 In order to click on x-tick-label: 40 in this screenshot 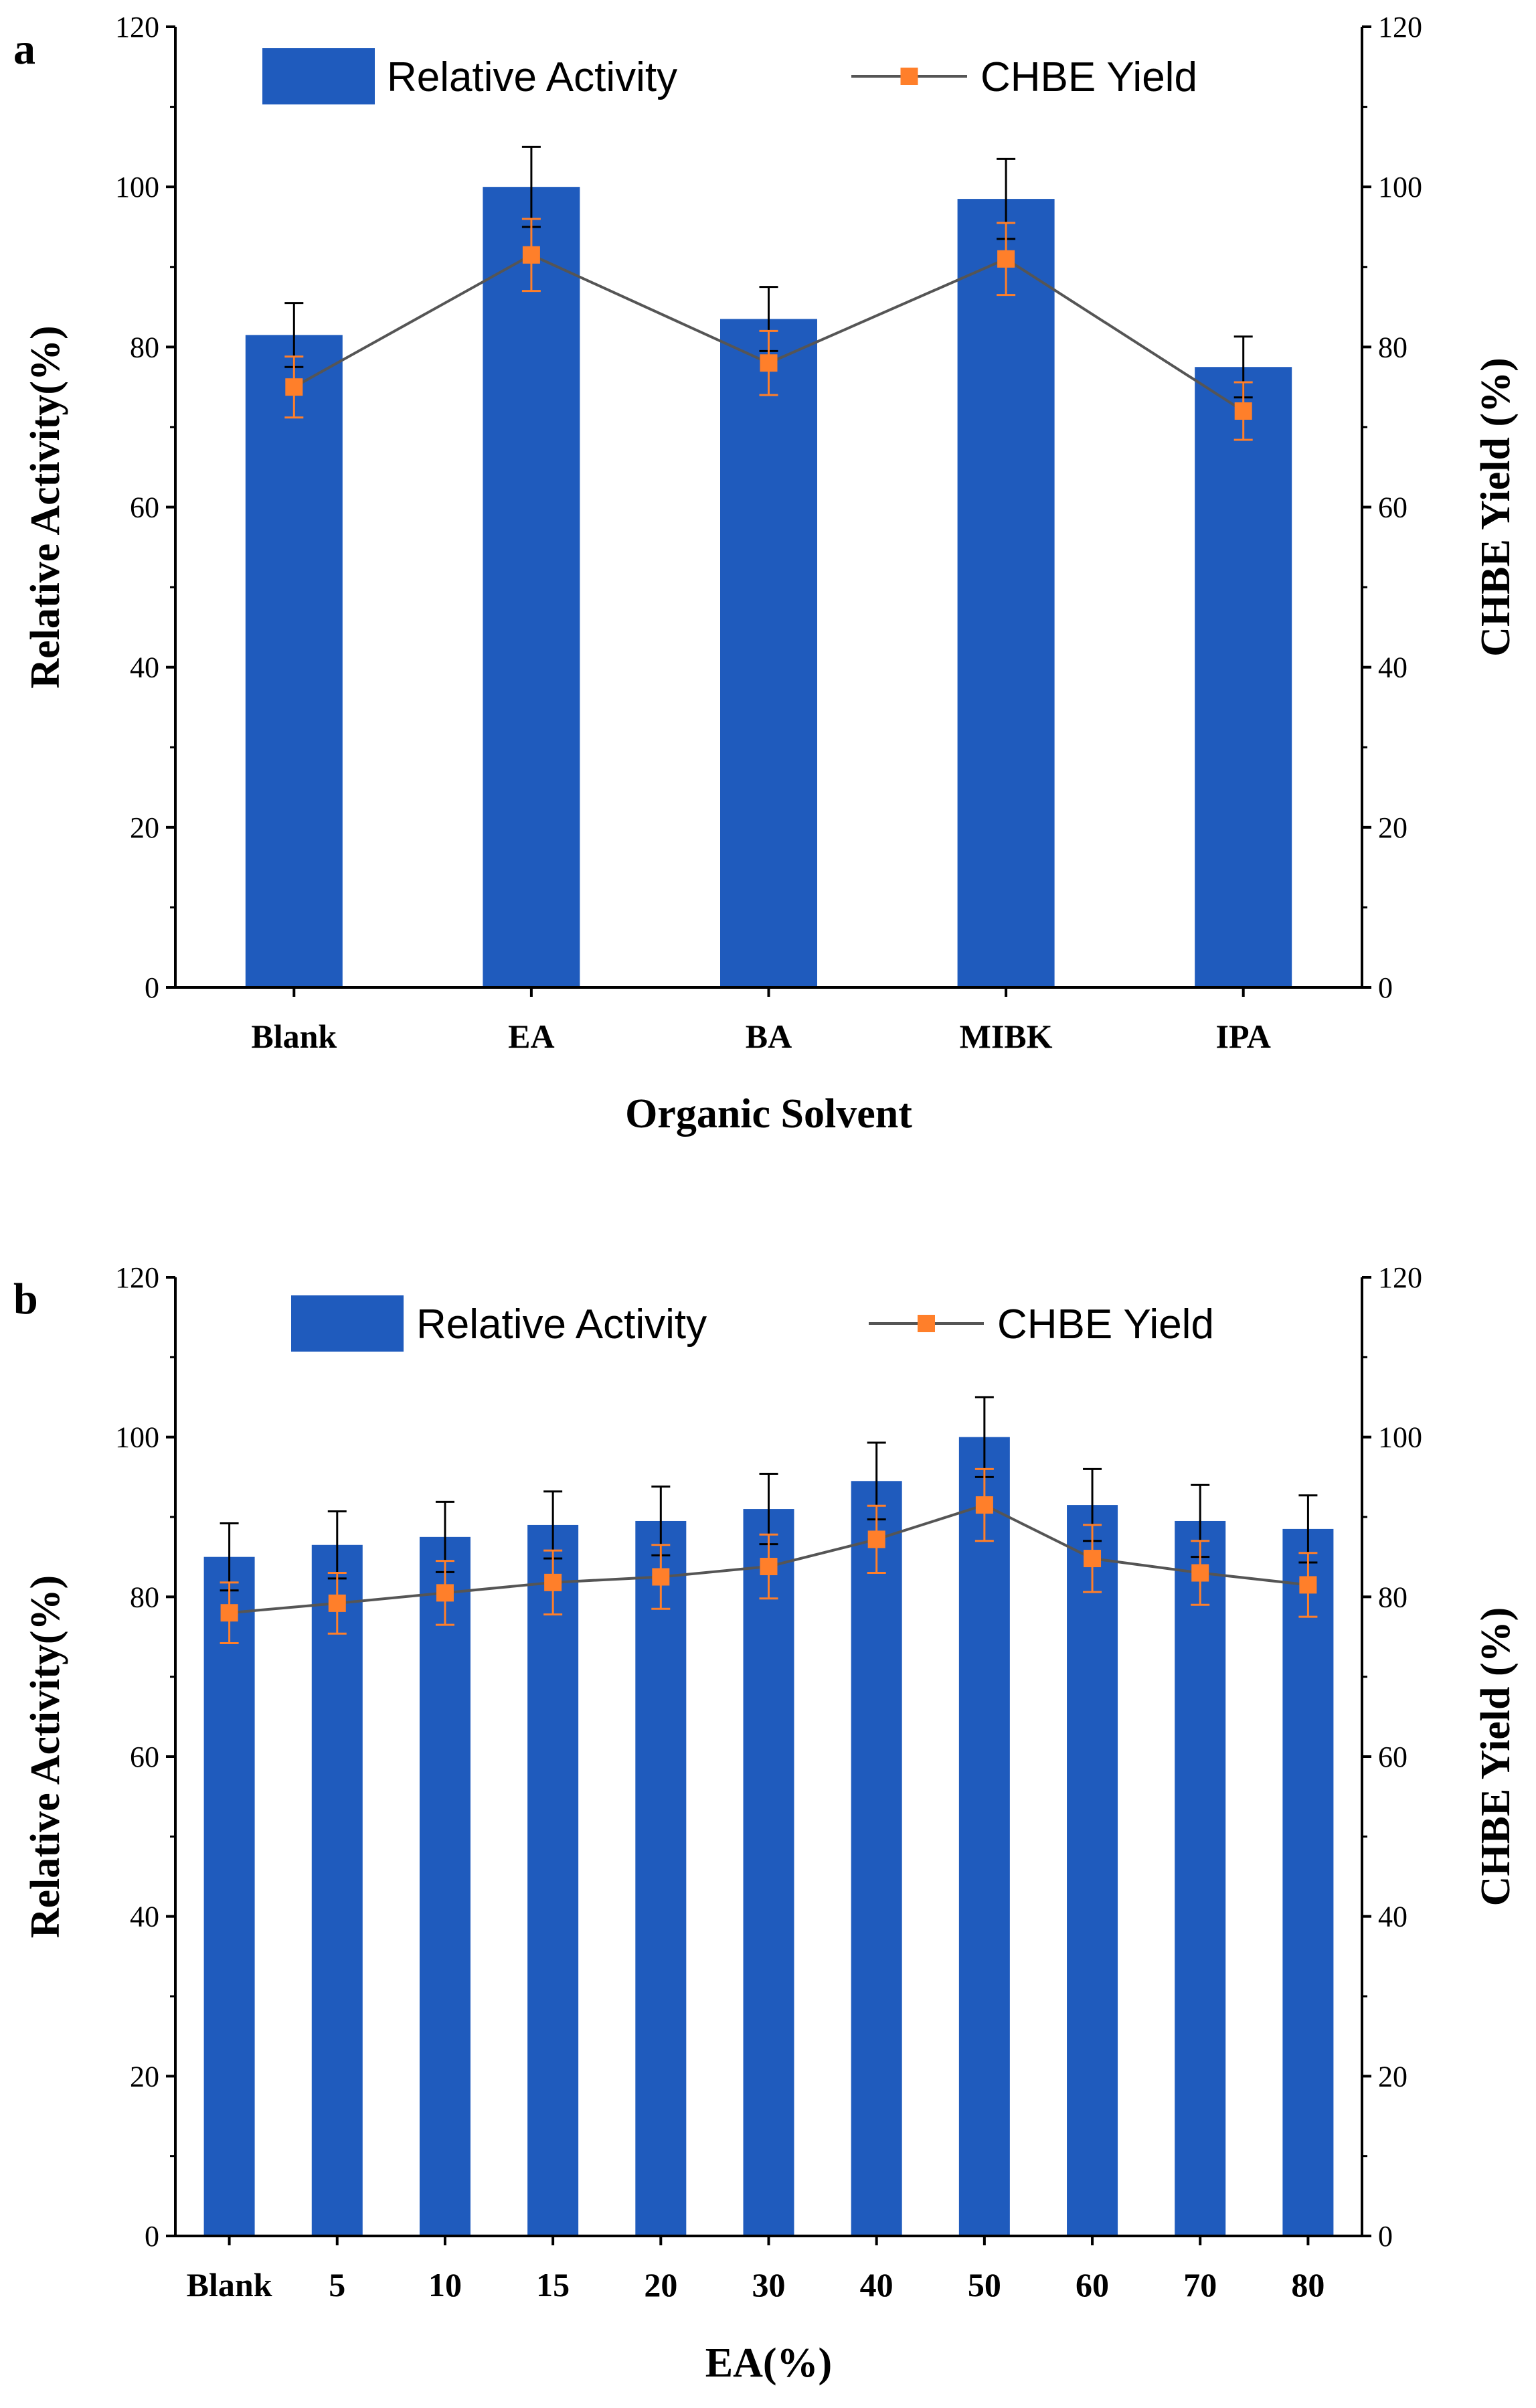, I will do `click(876, 2285)`.